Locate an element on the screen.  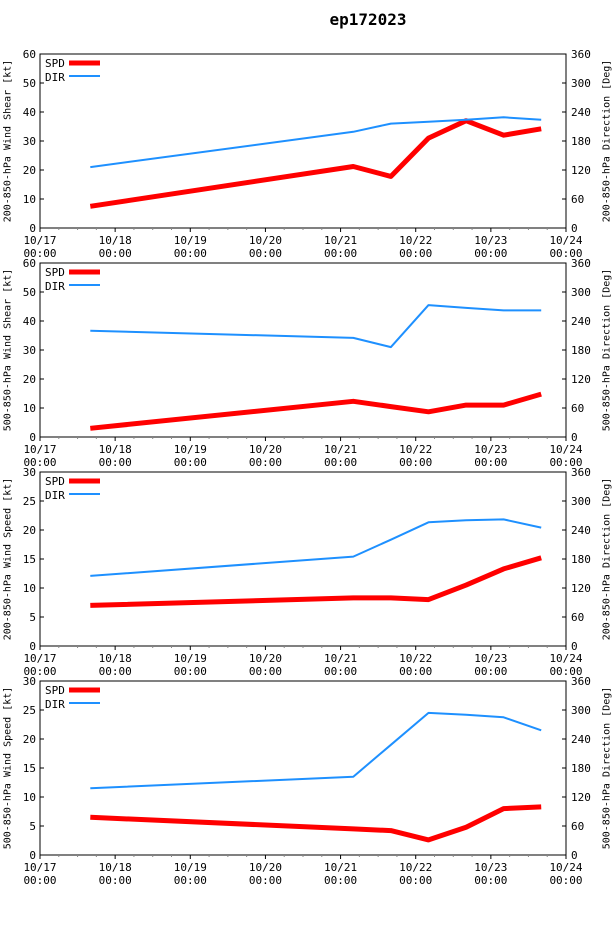
y2-axis-label: 200-850-hPa Direction [Deg] is located at coordinates (607, 559).